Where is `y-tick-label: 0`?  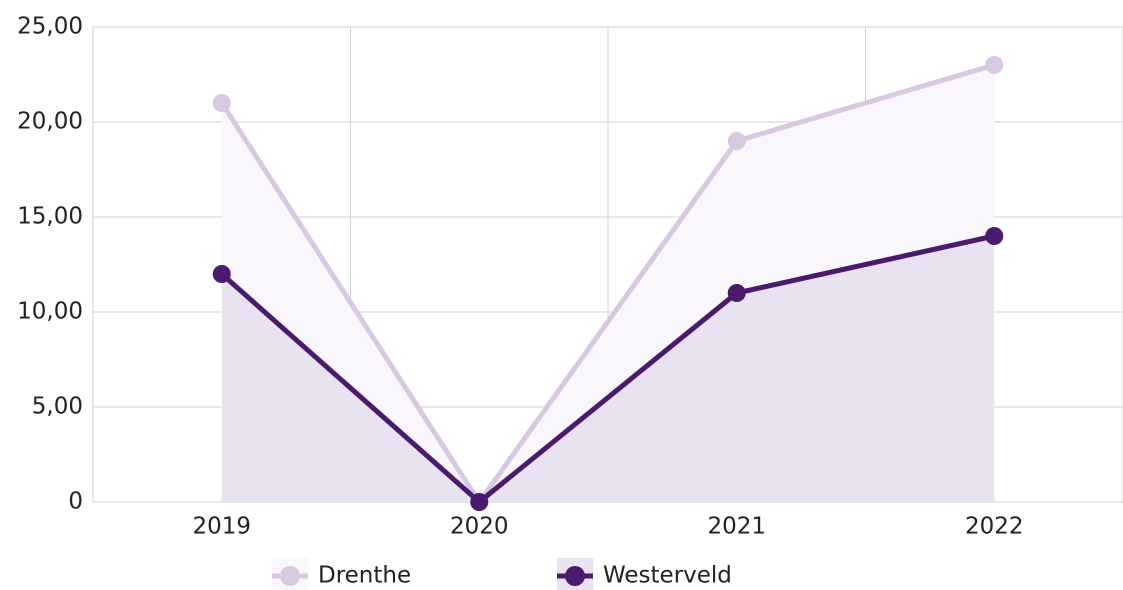
y-tick-label: 0 is located at coordinates (75, 502).